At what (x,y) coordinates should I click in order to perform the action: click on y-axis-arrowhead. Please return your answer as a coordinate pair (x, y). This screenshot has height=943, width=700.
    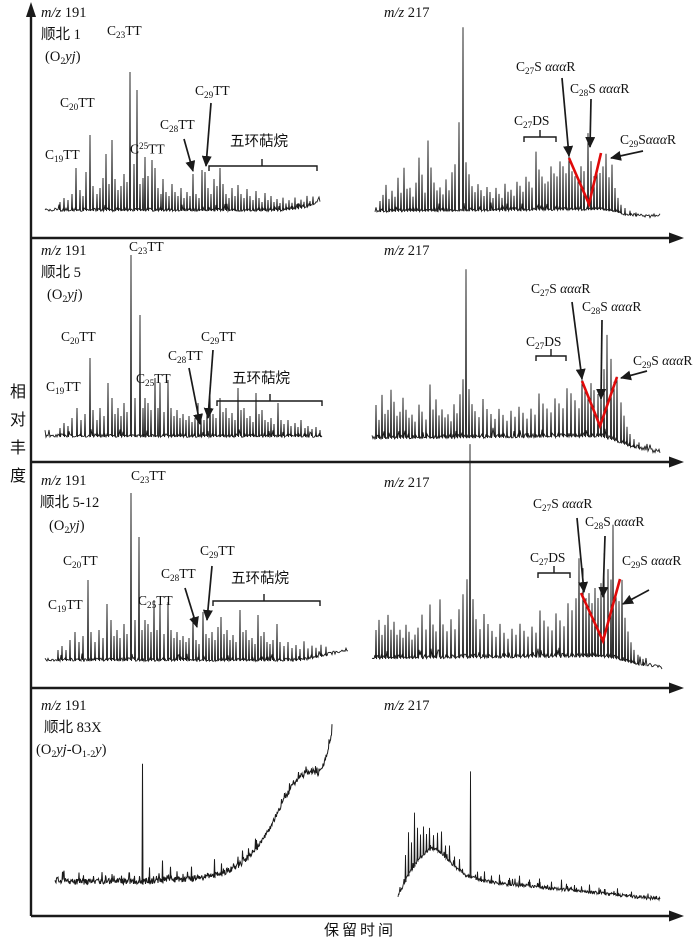
    Looking at the image, I should click on (31, 9).